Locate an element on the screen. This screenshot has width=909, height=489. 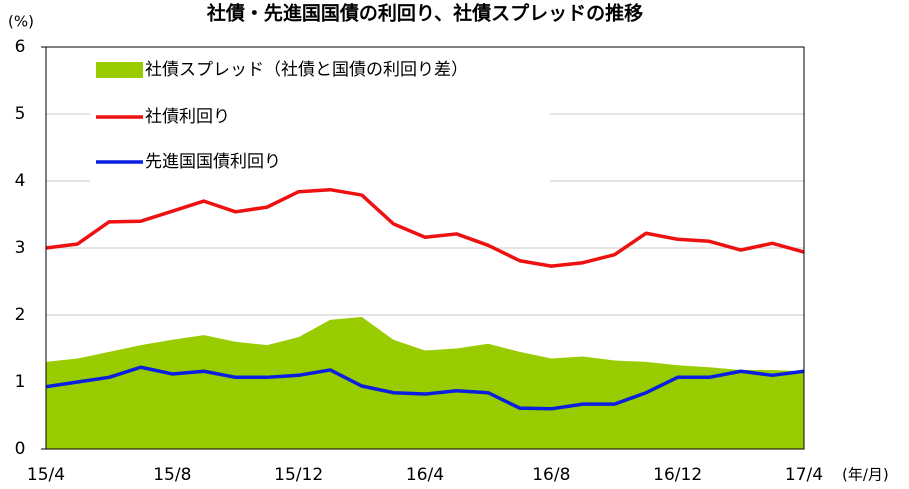
y-tick-label: 6 is located at coordinates (20, 47).